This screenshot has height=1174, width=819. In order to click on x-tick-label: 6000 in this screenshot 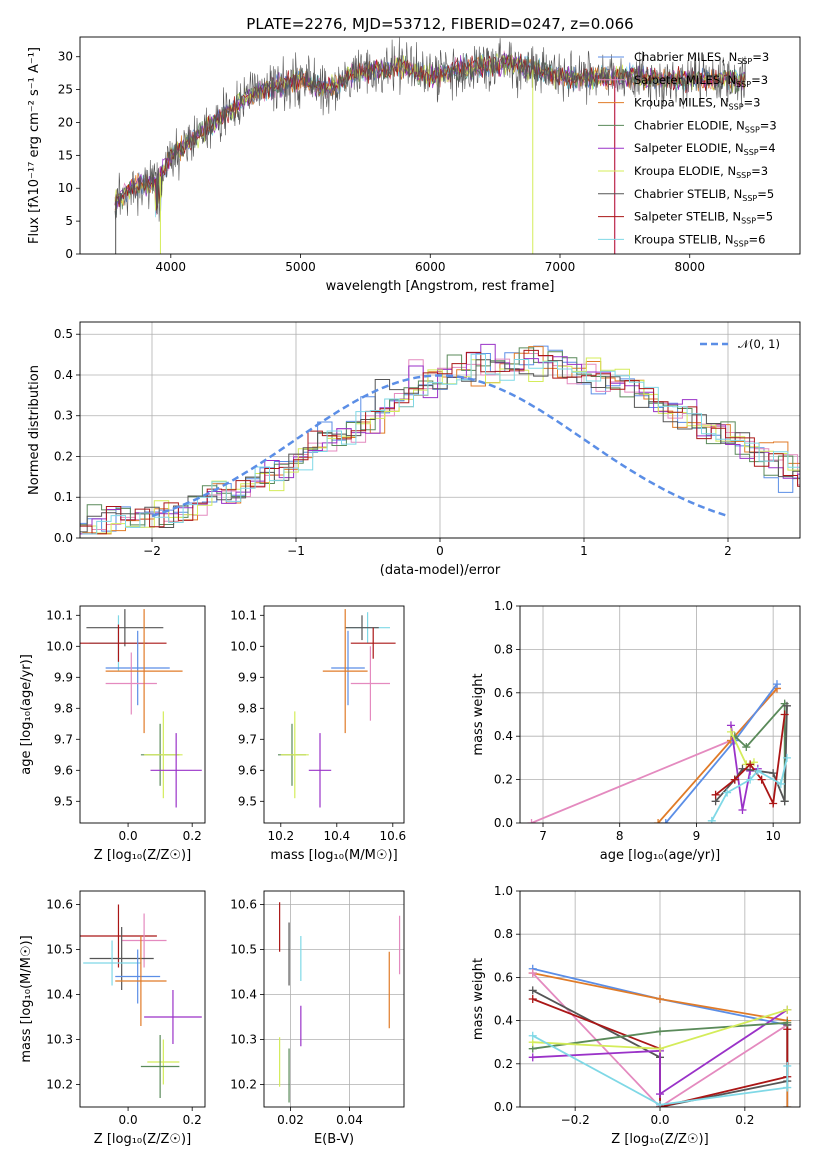, I will do `click(430, 267)`.